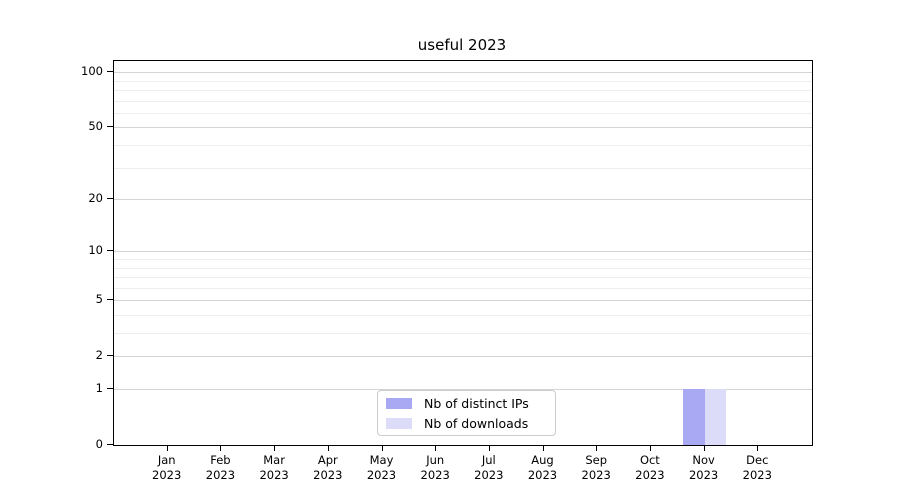  What do you see at coordinates (435, 467) in the screenshot?
I see `x-tick-label: Jun 2023` at bounding box center [435, 467].